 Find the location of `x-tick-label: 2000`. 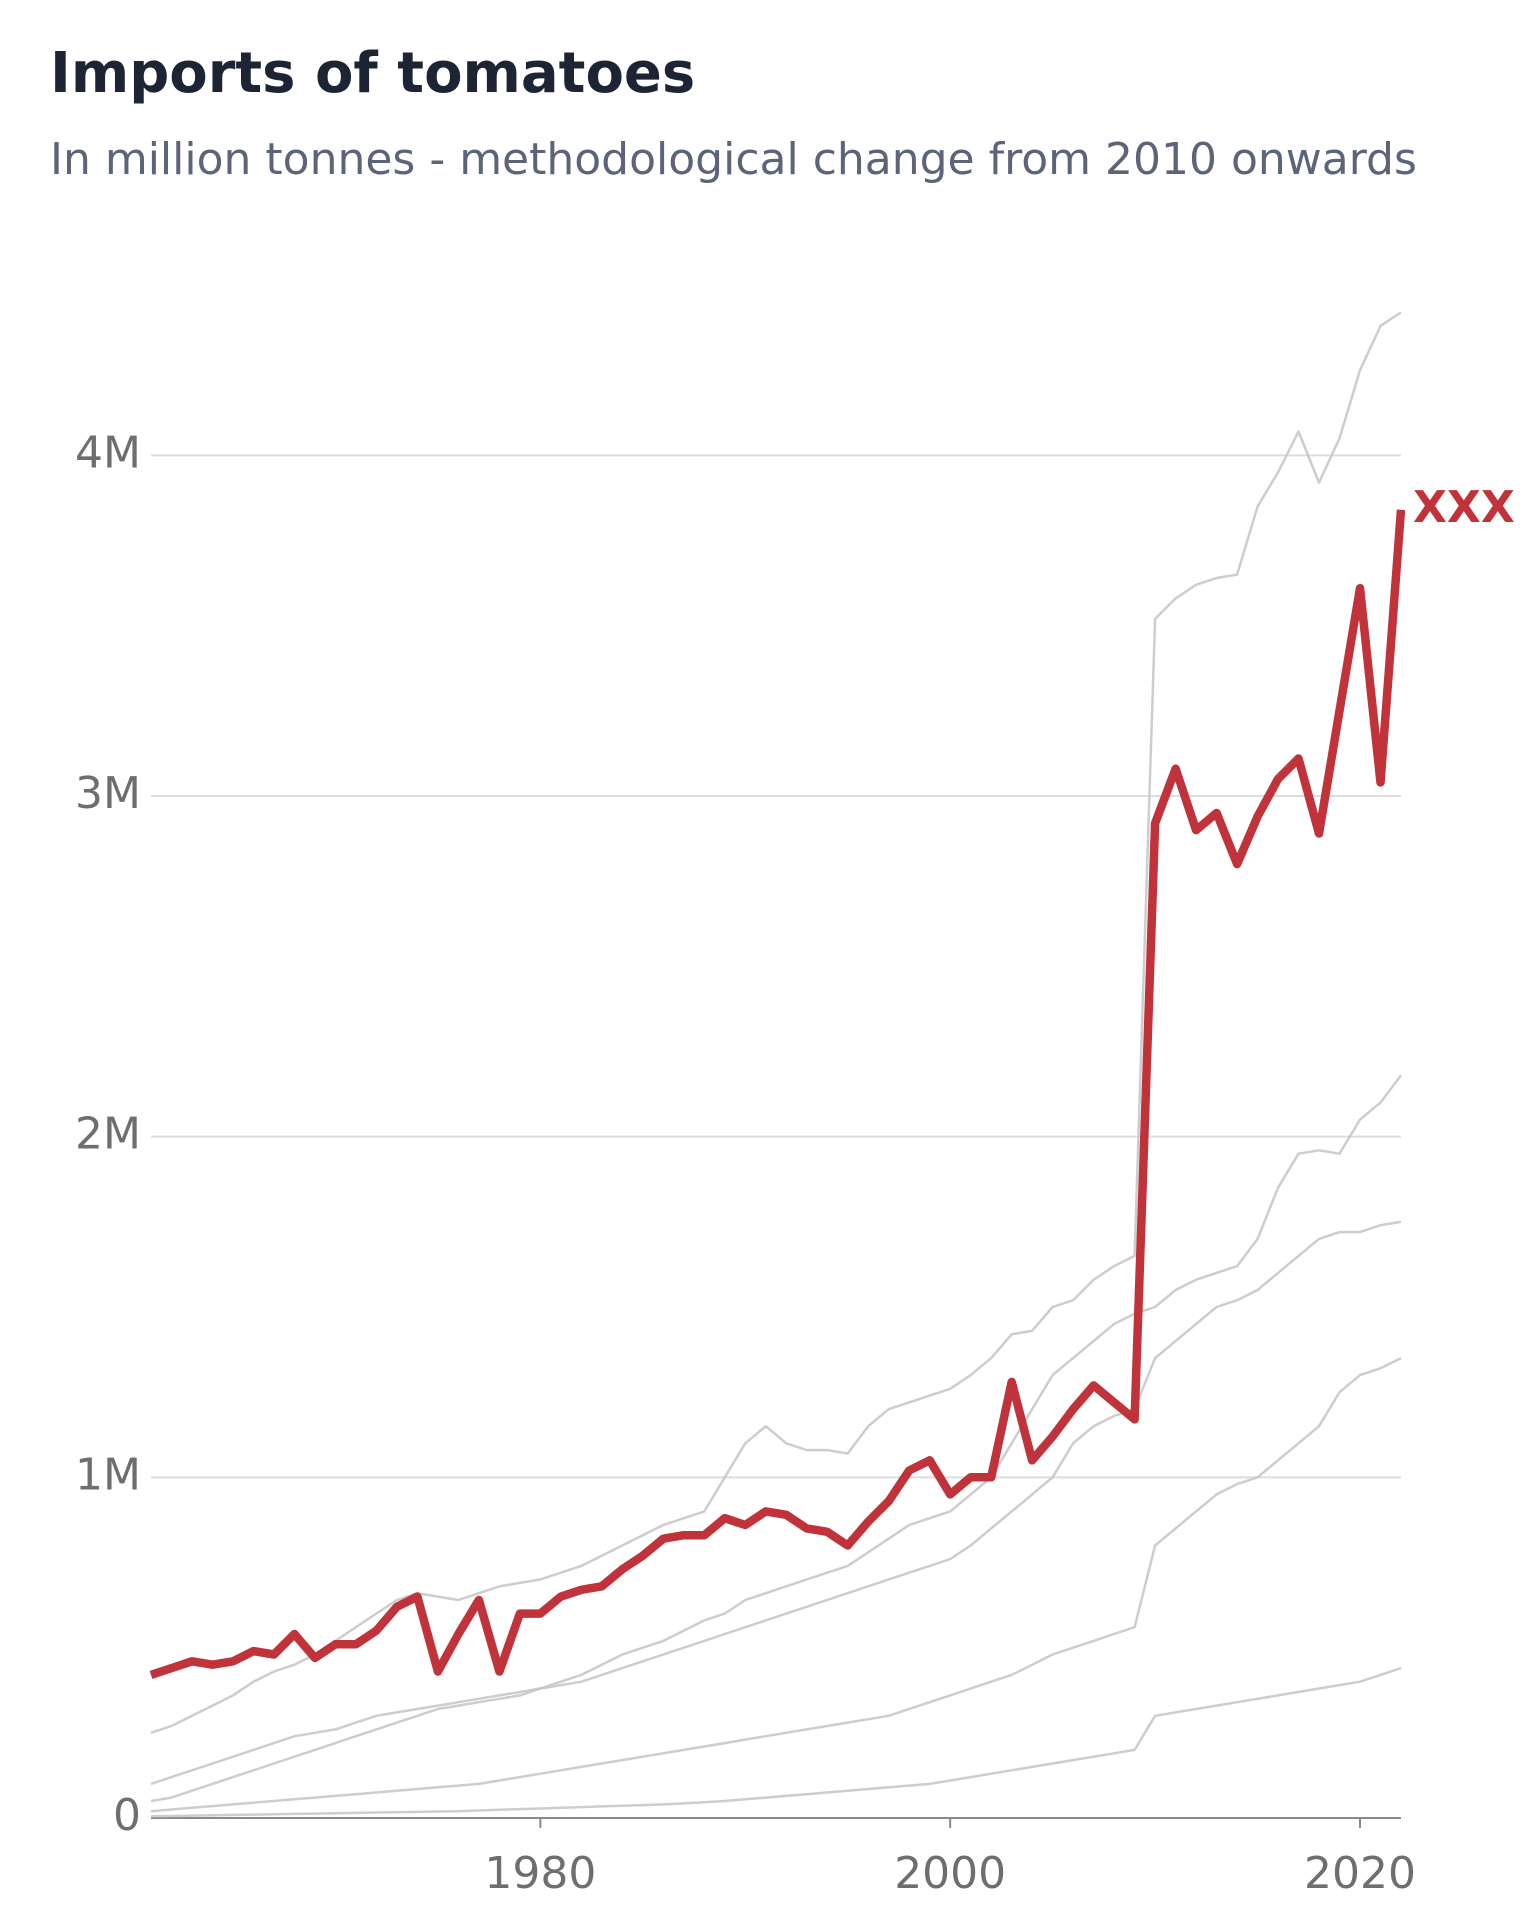

x-tick-label: 2000 is located at coordinates (950, 1873).